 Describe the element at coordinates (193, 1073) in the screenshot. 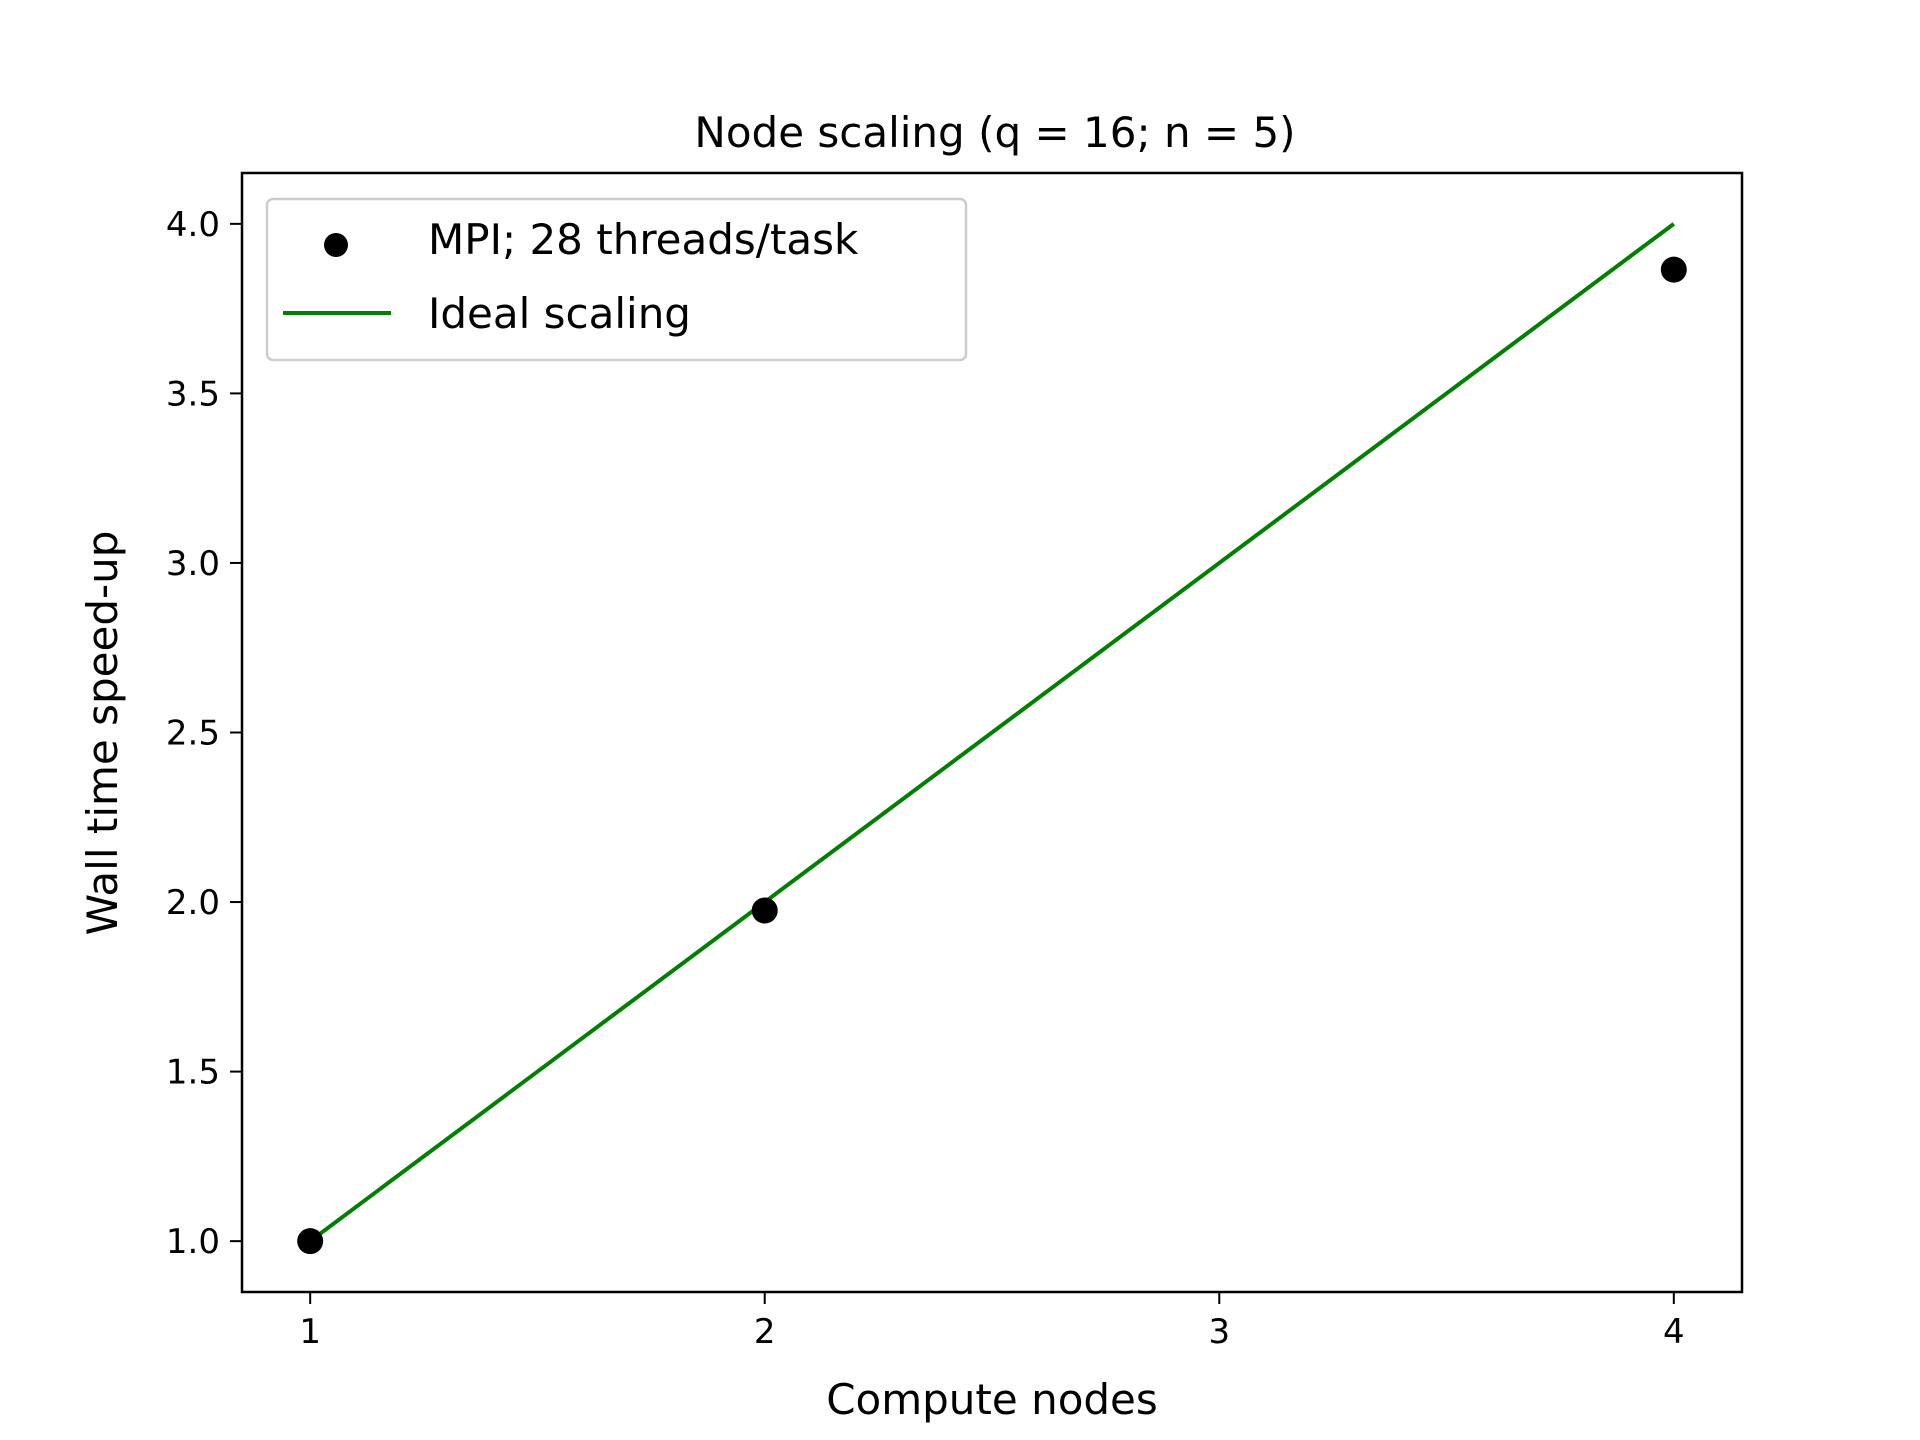

I see `y-tick-label: 1.5` at that location.